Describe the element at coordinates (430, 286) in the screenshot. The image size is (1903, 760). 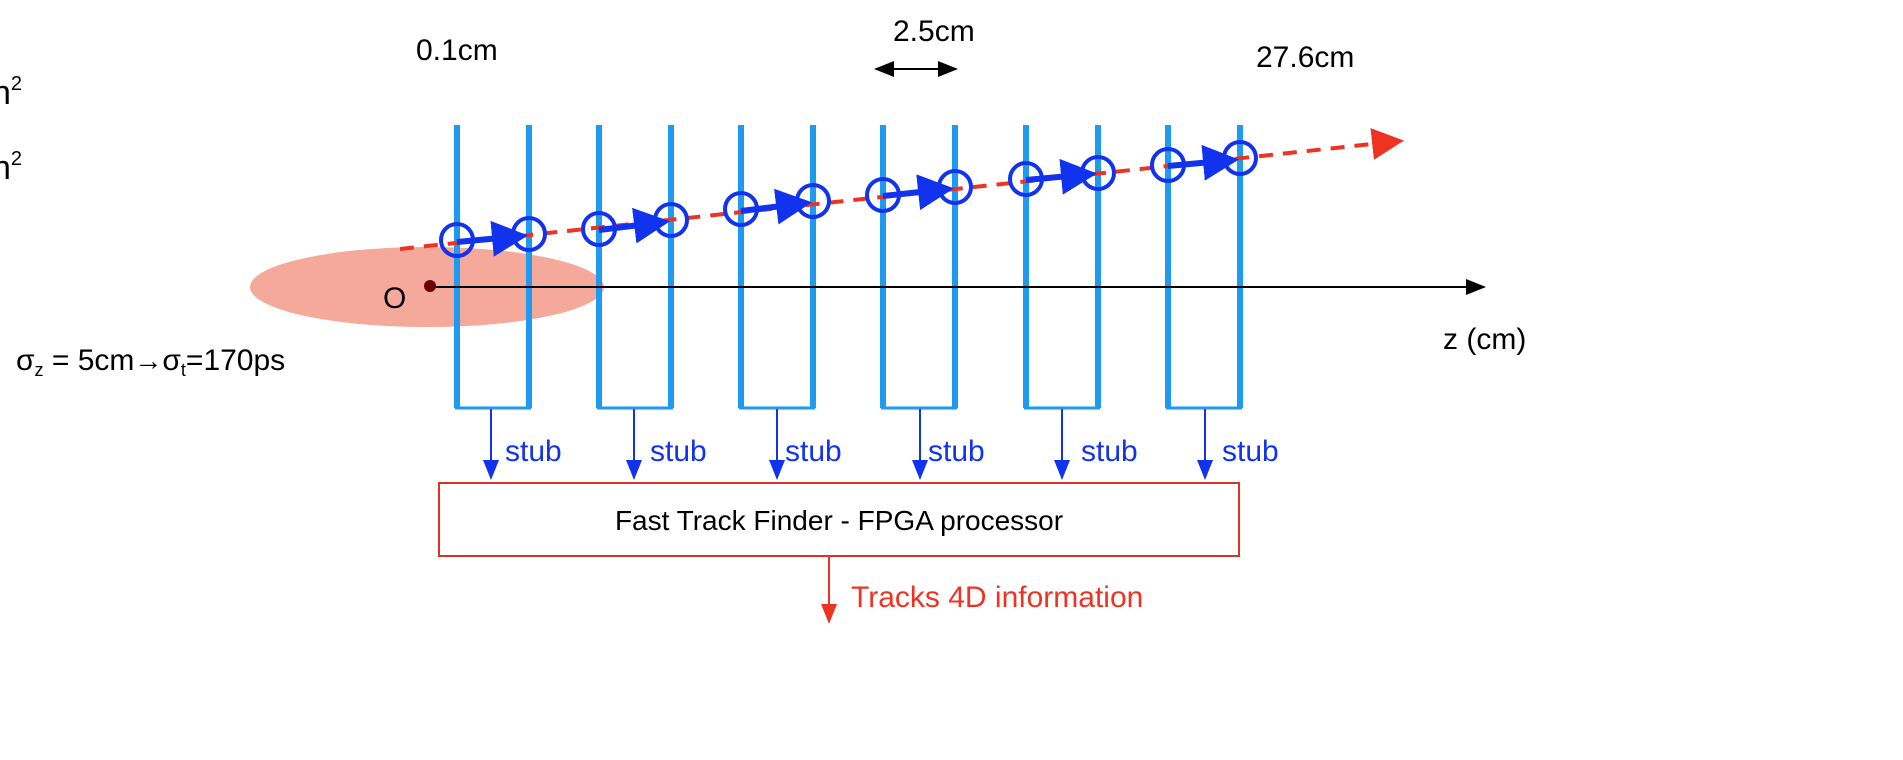
I see `origin-point` at that location.